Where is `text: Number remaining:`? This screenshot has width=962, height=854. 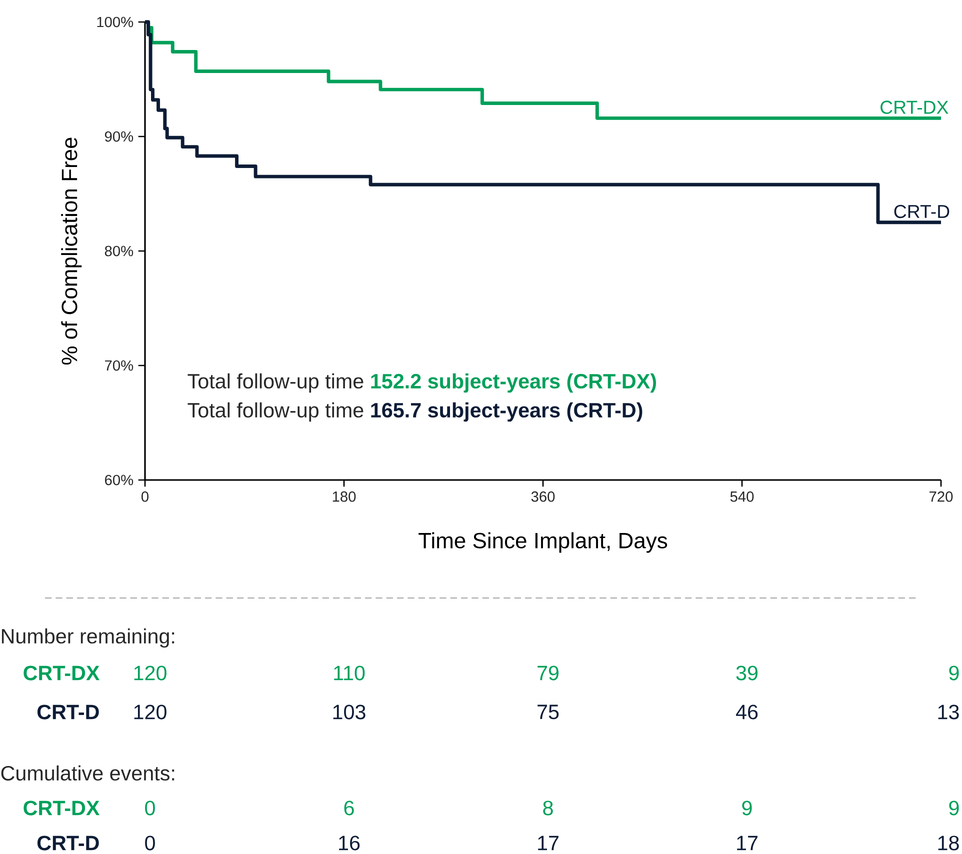
text: Number remaining: is located at coordinates (88, 638).